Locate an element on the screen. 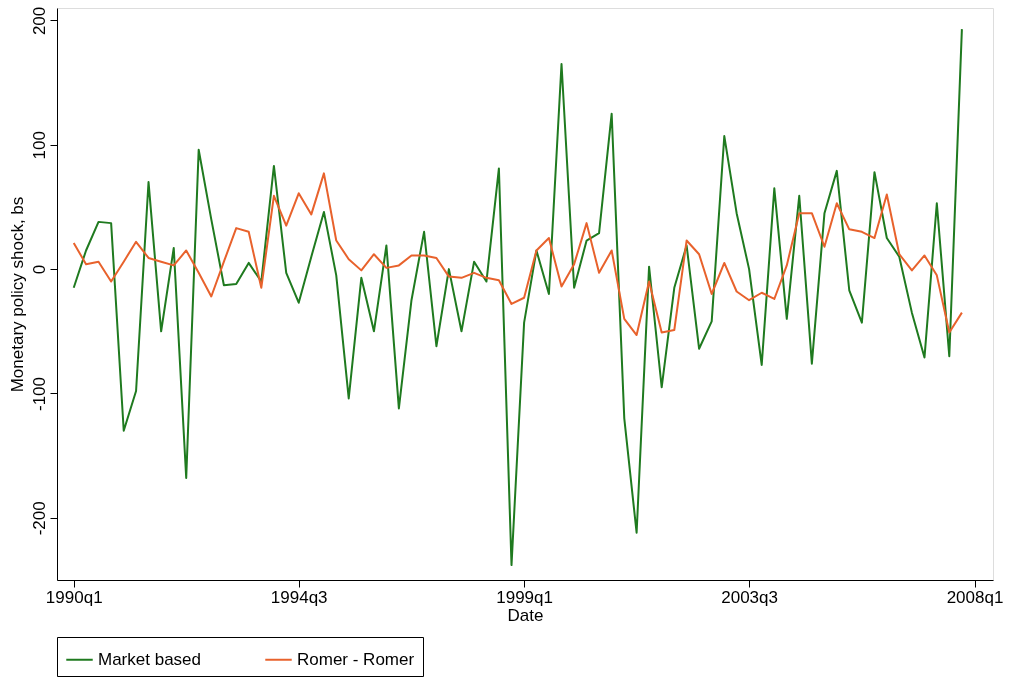 This screenshot has width=1031, height=683. x-tick-label: 1990q1 is located at coordinates (74, 597).